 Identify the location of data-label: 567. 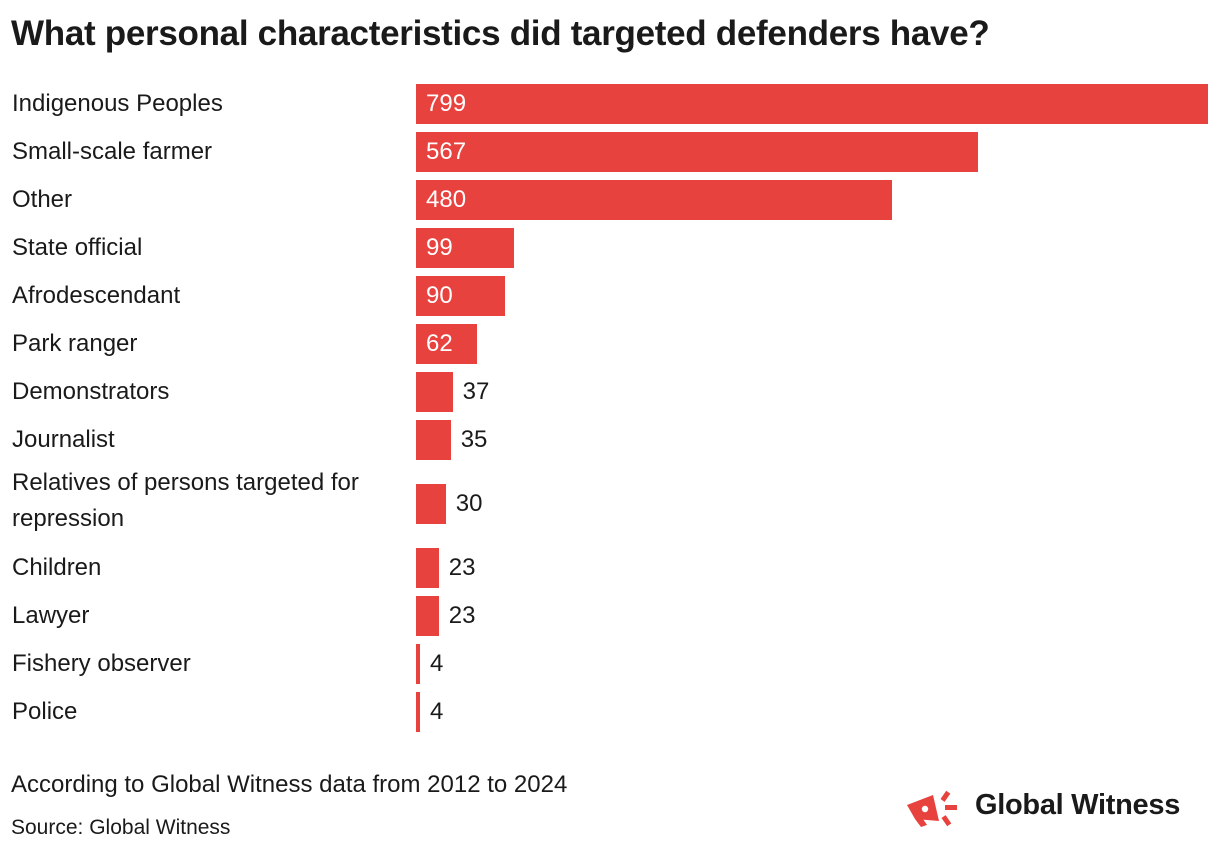
(446, 151).